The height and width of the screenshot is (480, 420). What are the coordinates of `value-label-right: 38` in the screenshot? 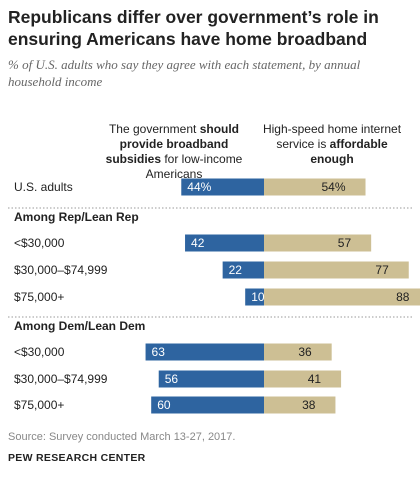 It's located at (309, 405).